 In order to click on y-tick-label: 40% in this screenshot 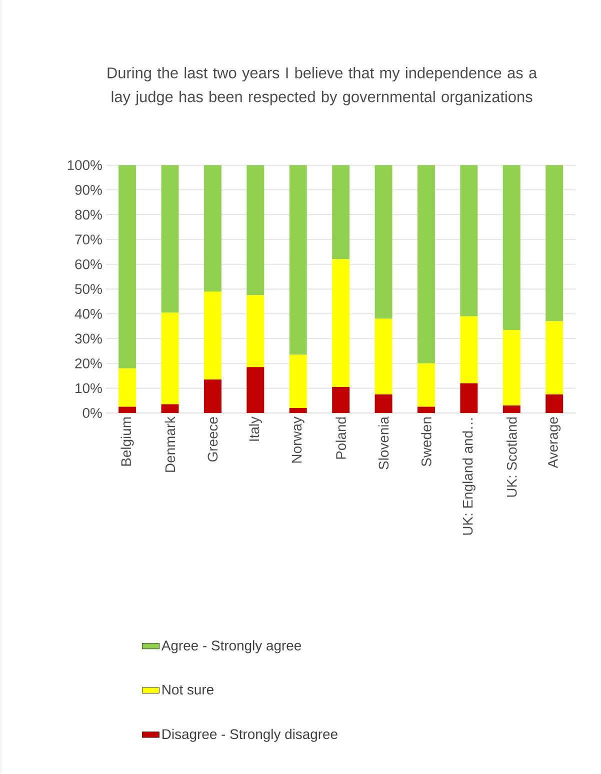, I will do `click(88, 313)`.